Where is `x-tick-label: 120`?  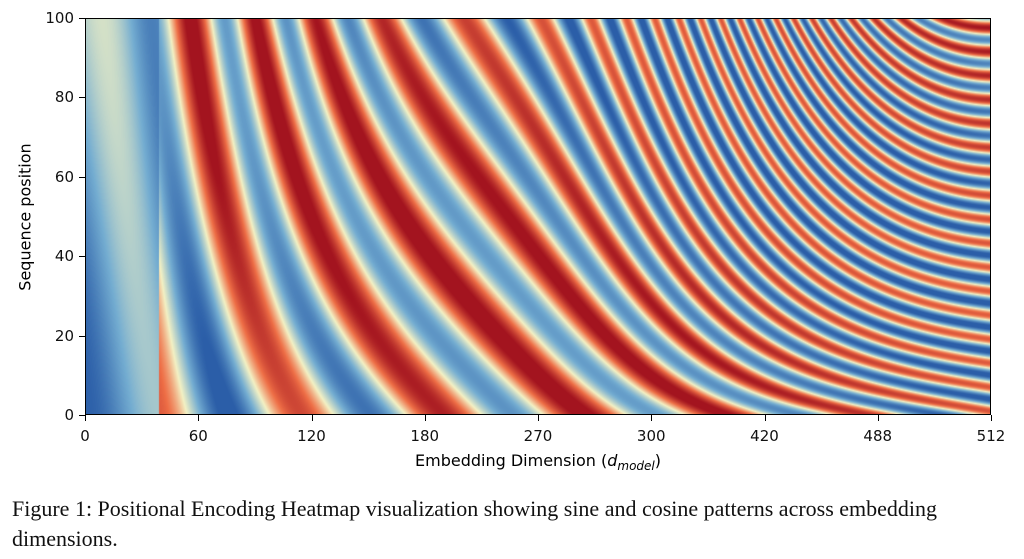
x-tick-label: 120 is located at coordinates (311, 436).